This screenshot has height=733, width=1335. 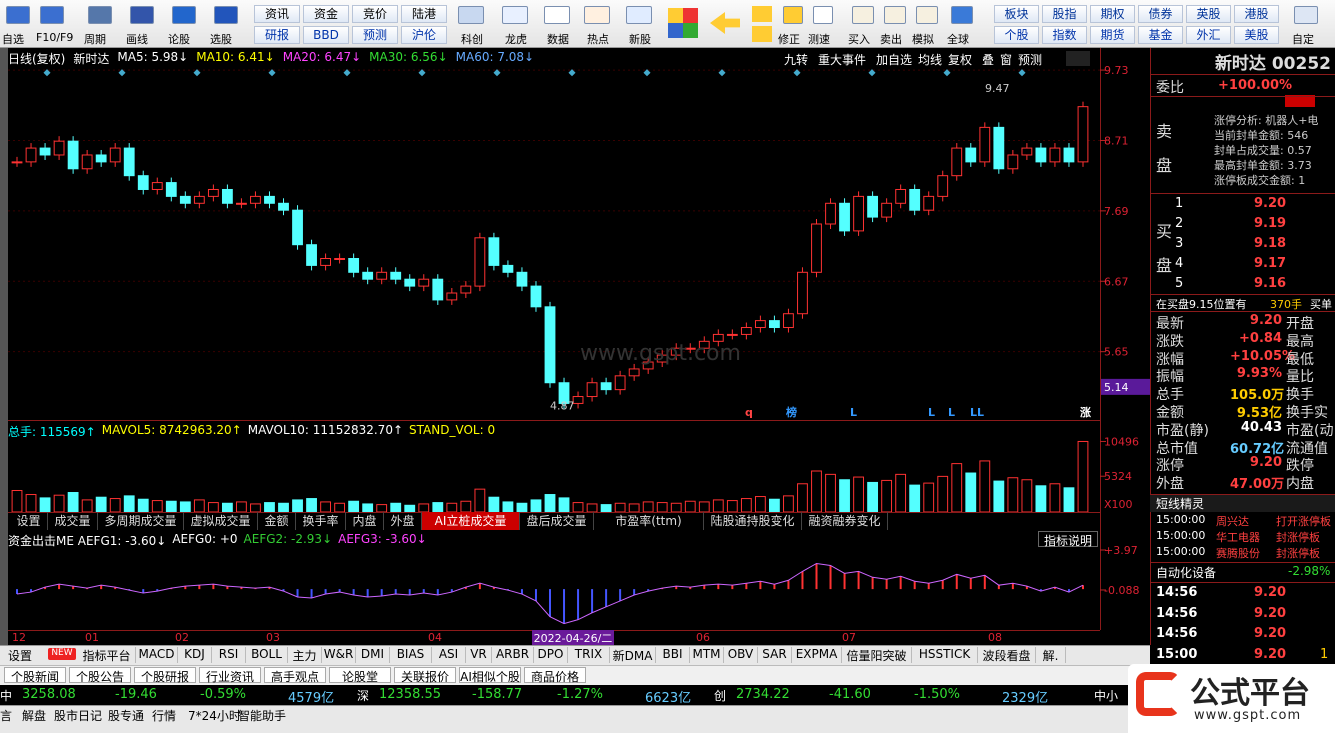 I want to click on toolbar-button: 论股, so click(x=179, y=39).